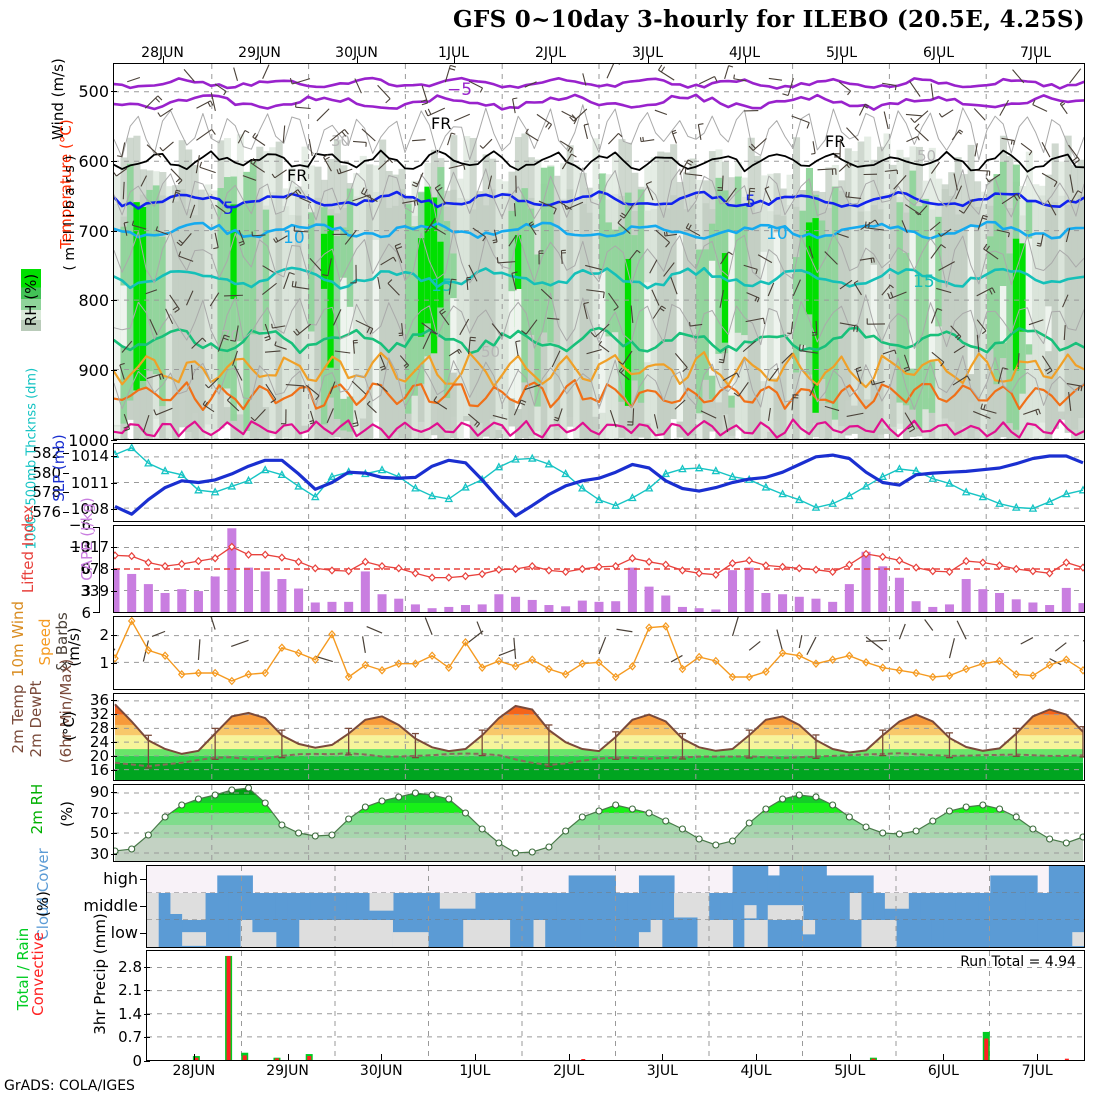 The width and height of the screenshot is (1100, 1100). I want to click on axis-tick-label: 1, so click(104, 662).